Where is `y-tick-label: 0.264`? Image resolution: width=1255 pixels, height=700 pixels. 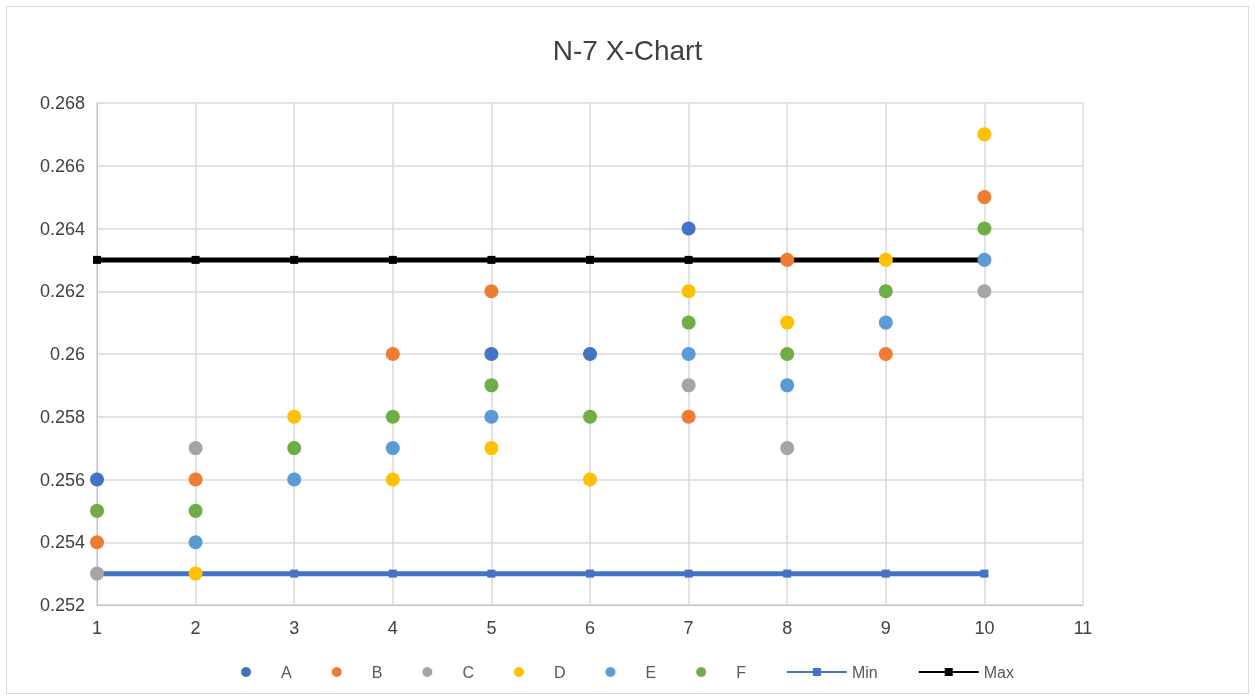
y-tick-label: 0.264 is located at coordinates (62, 228).